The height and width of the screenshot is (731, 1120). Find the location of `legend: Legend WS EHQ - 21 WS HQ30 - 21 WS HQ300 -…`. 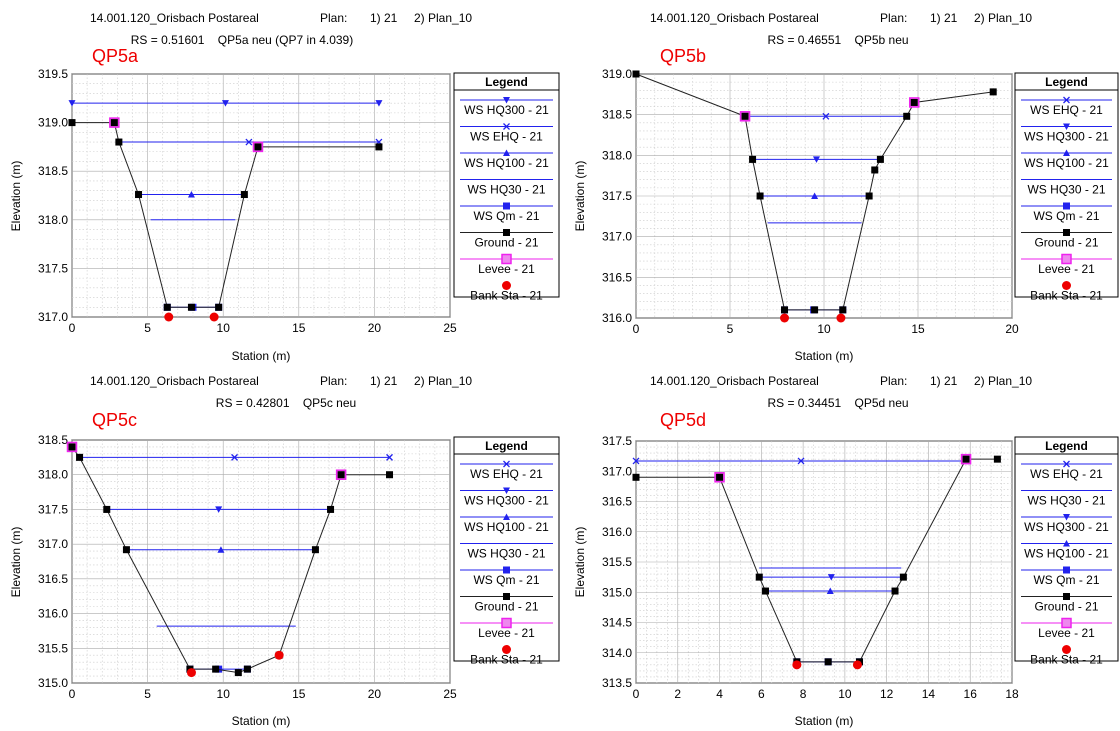

legend: Legend WS EHQ - 21 WS HQ30 - 21 WS HQ300 -… is located at coordinates (1066, 551).